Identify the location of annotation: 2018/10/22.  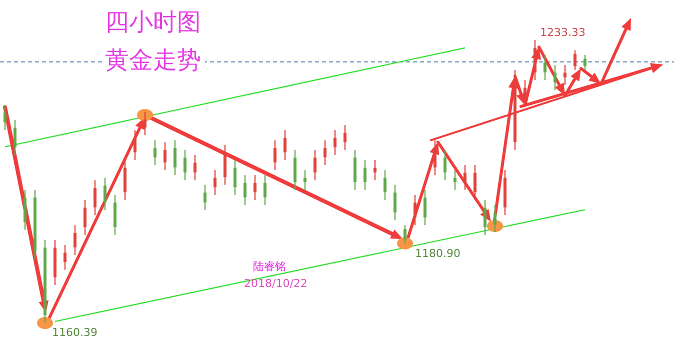
(276, 283).